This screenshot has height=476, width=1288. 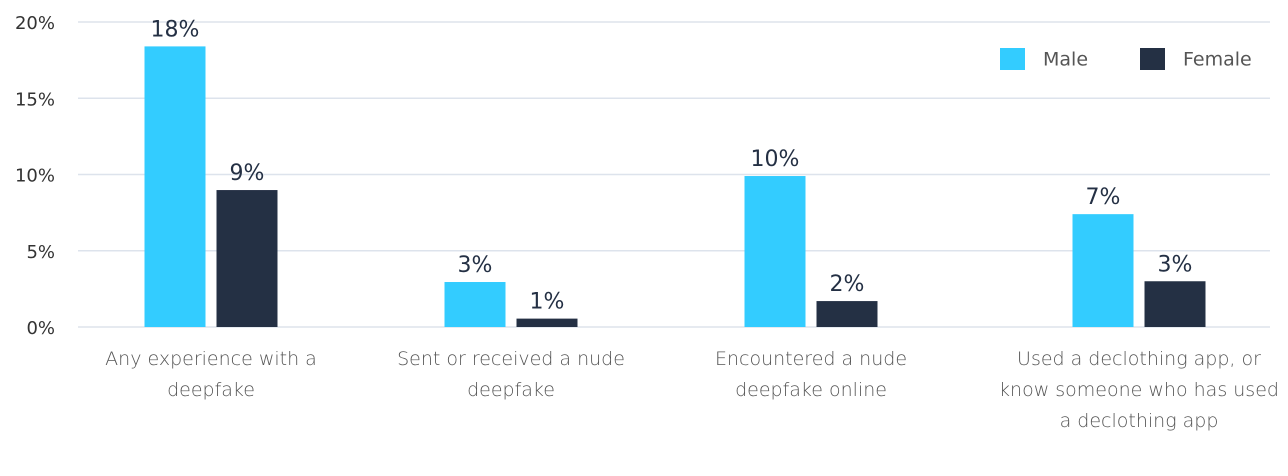 What do you see at coordinates (547, 302) in the screenshot?
I see `data-label: 1%` at bounding box center [547, 302].